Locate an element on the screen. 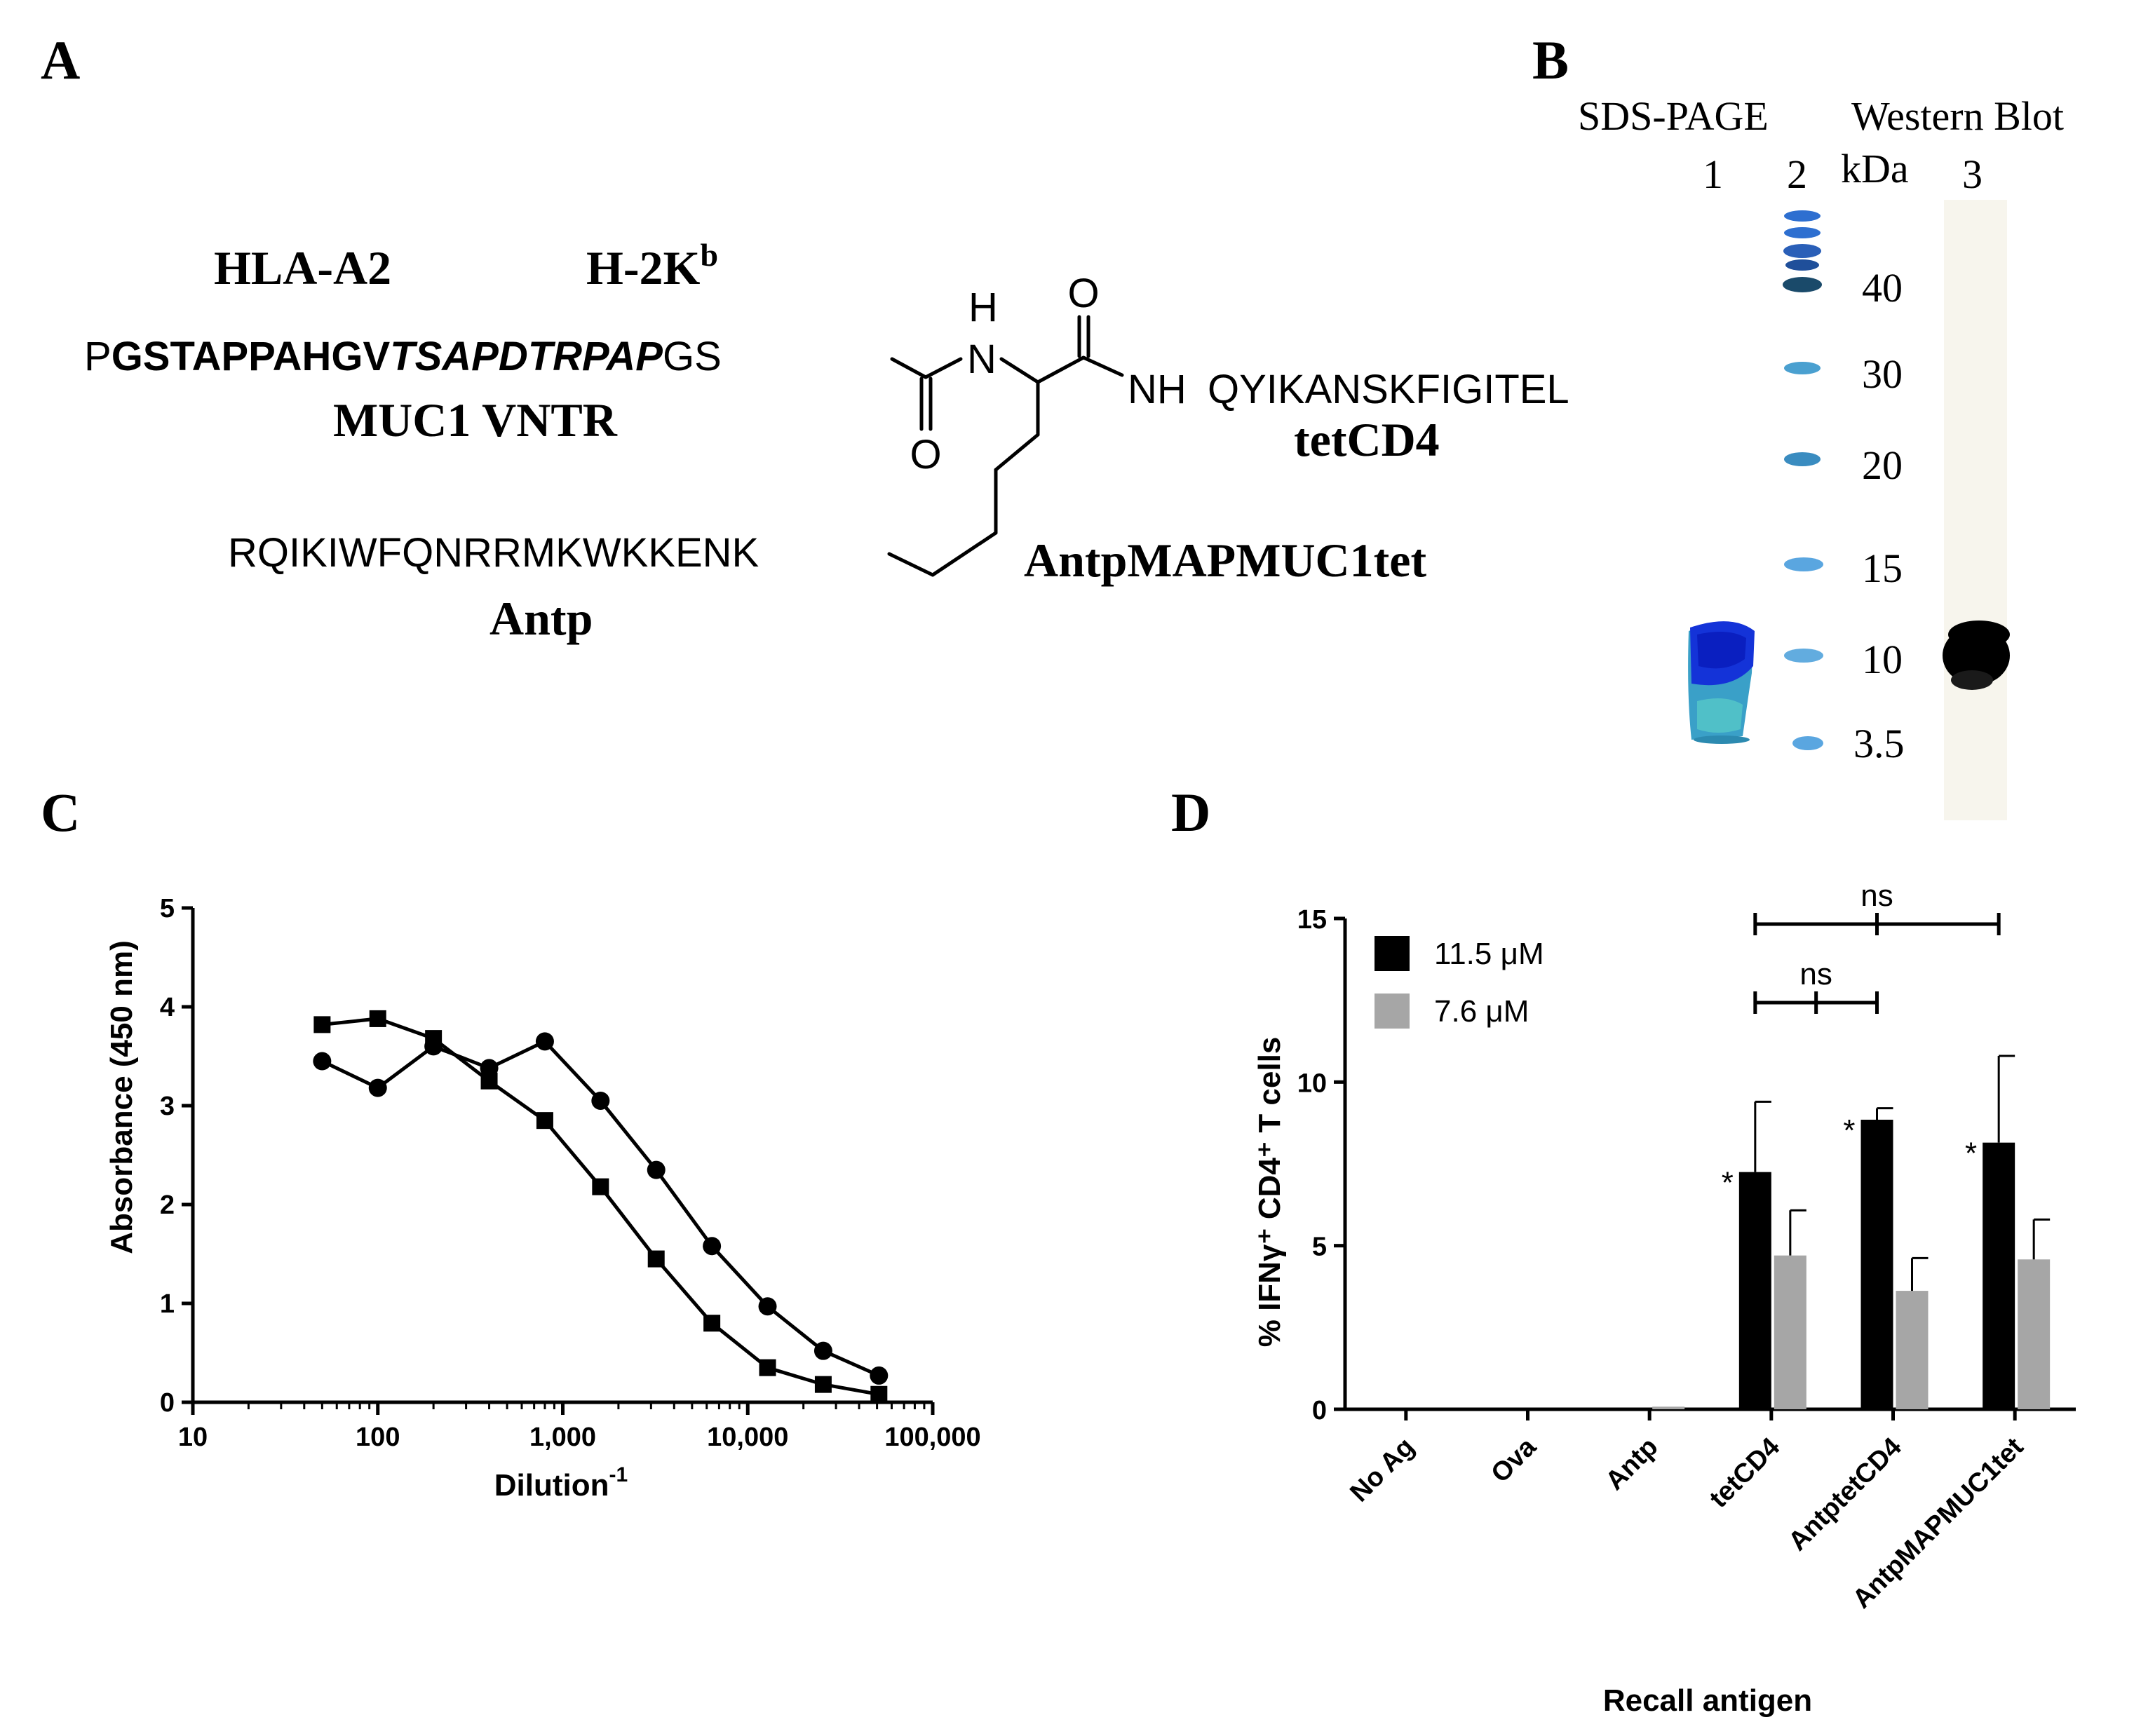 This screenshot has height=1736, width=2141. chart-c-y-tick-label: 5 is located at coordinates (168, 908).